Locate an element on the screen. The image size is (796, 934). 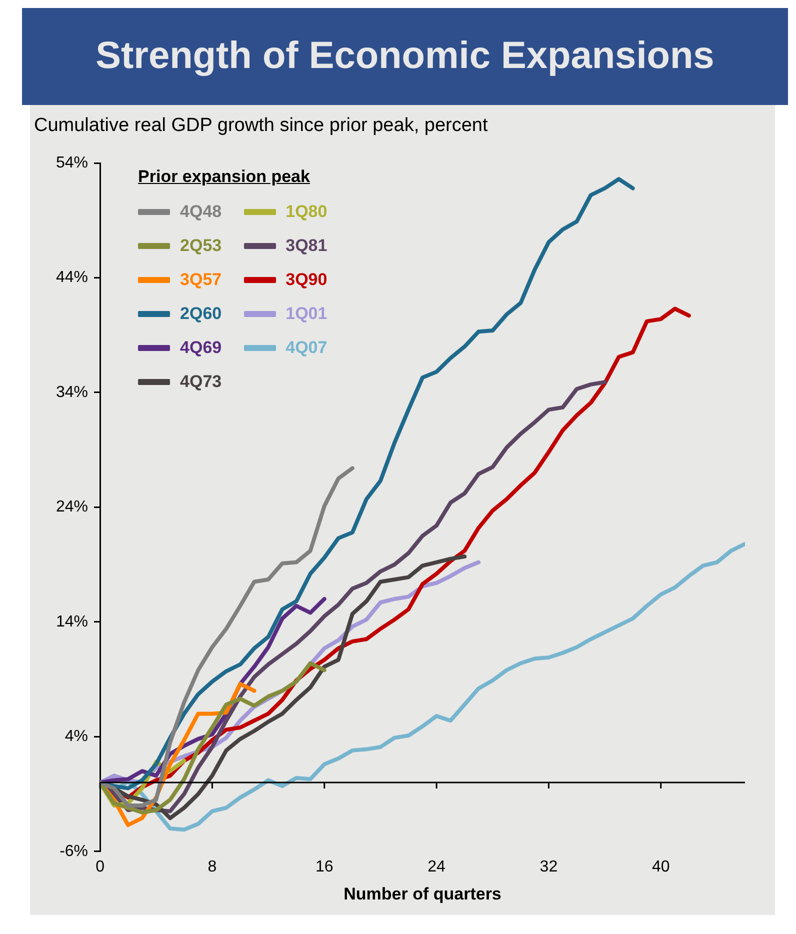
y-tick-label: 24% is located at coordinates (72, 507).